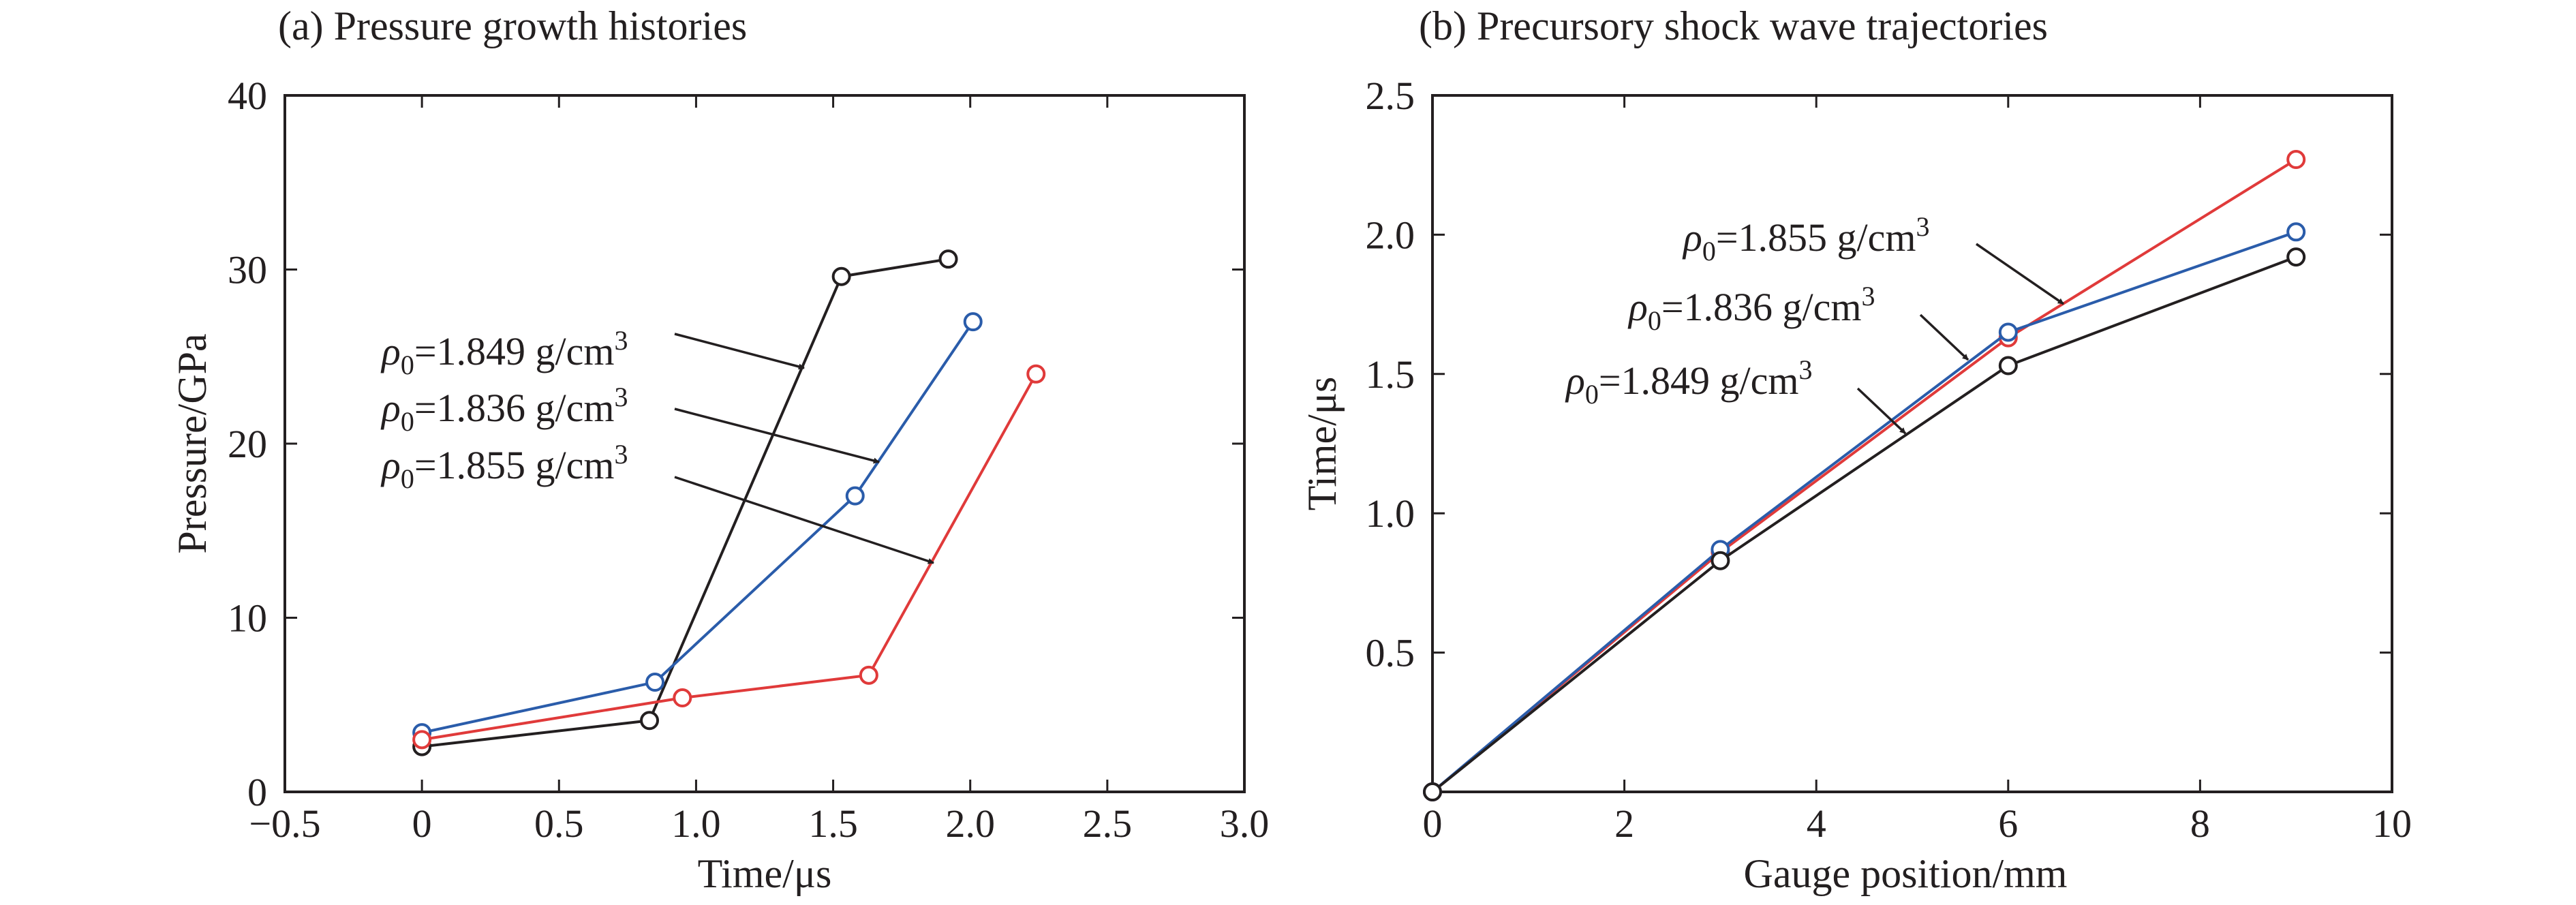 Image resolution: width=2576 pixels, height=905 pixels. I want to click on y-tick-label: 30, so click(248, 270).